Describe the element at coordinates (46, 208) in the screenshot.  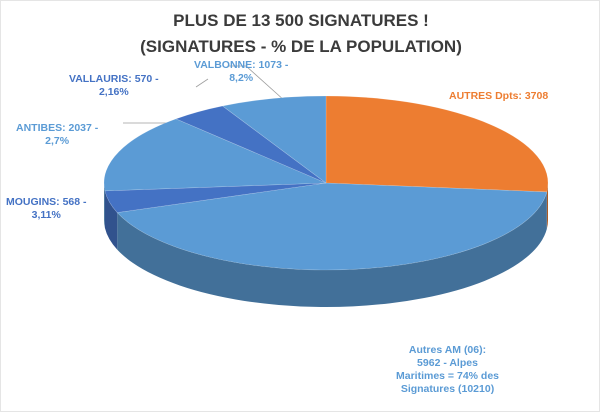
I see `slice-label-mougins: MOUGINS: 568 - 3,11%` at that location.